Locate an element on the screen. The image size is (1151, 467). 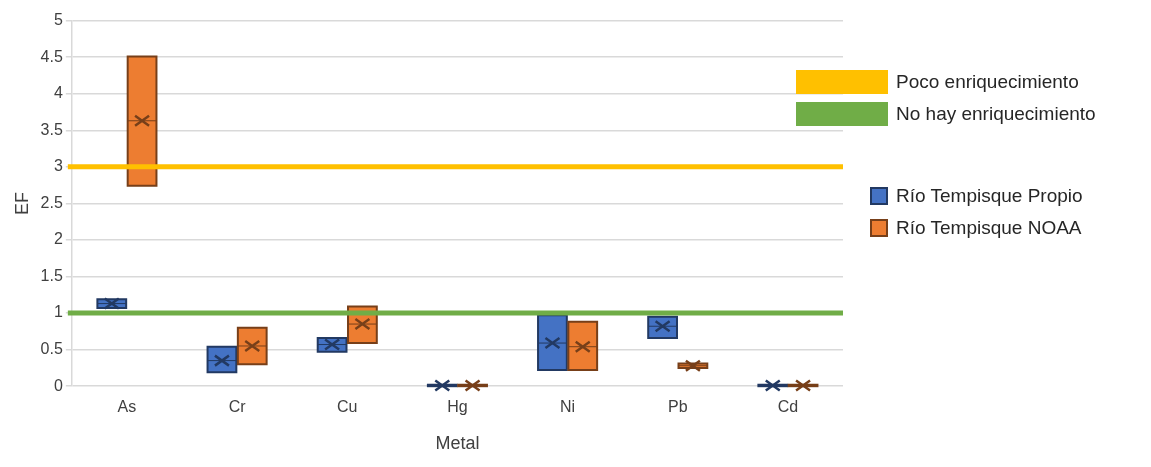
y-tick-label: 0 is located at coordinates (58, 385).